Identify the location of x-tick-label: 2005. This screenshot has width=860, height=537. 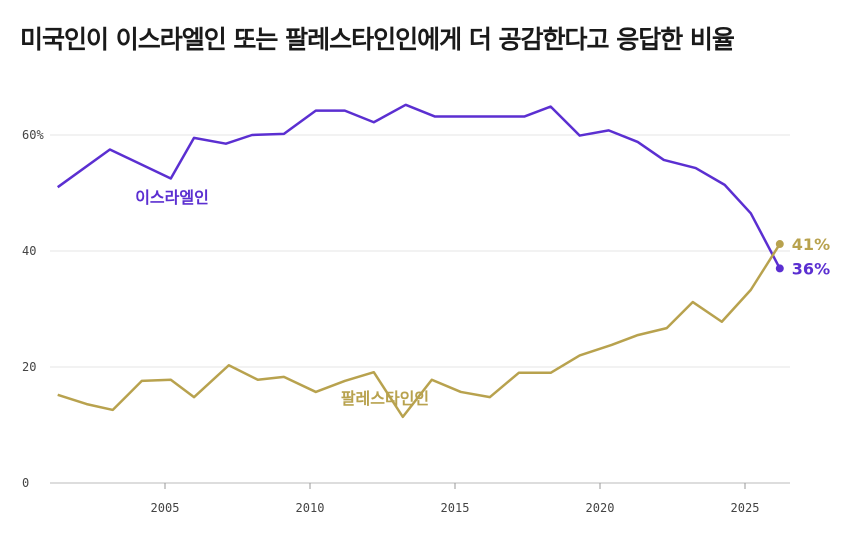
(165, 508).